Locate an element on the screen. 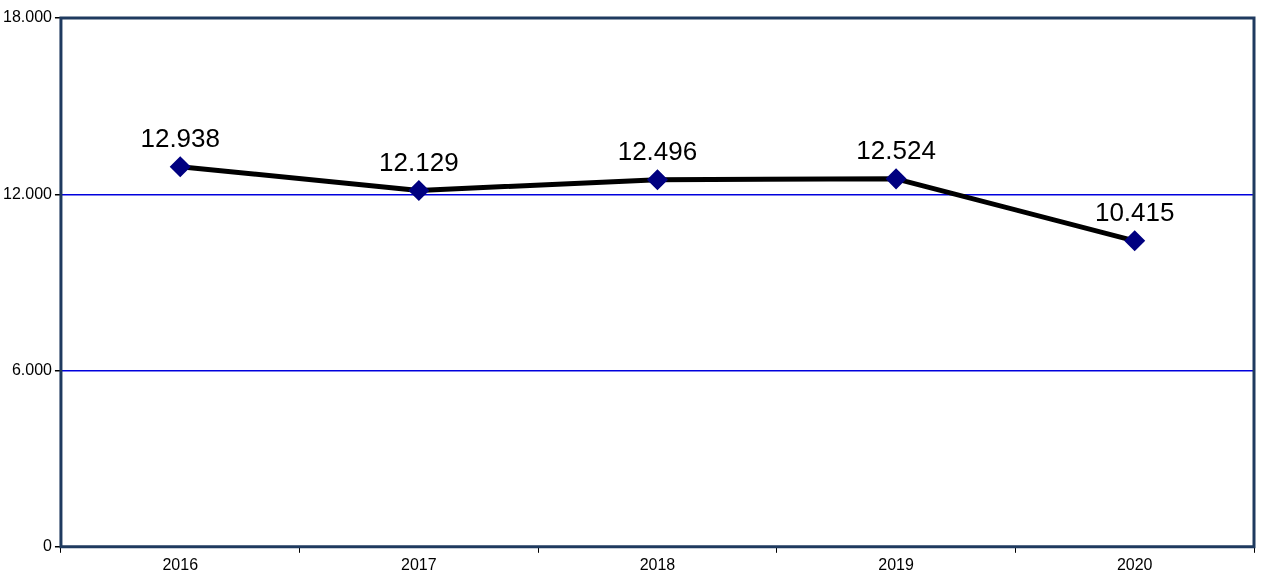  y-tick-label: 6.000 is located at coordinates (32, 369).